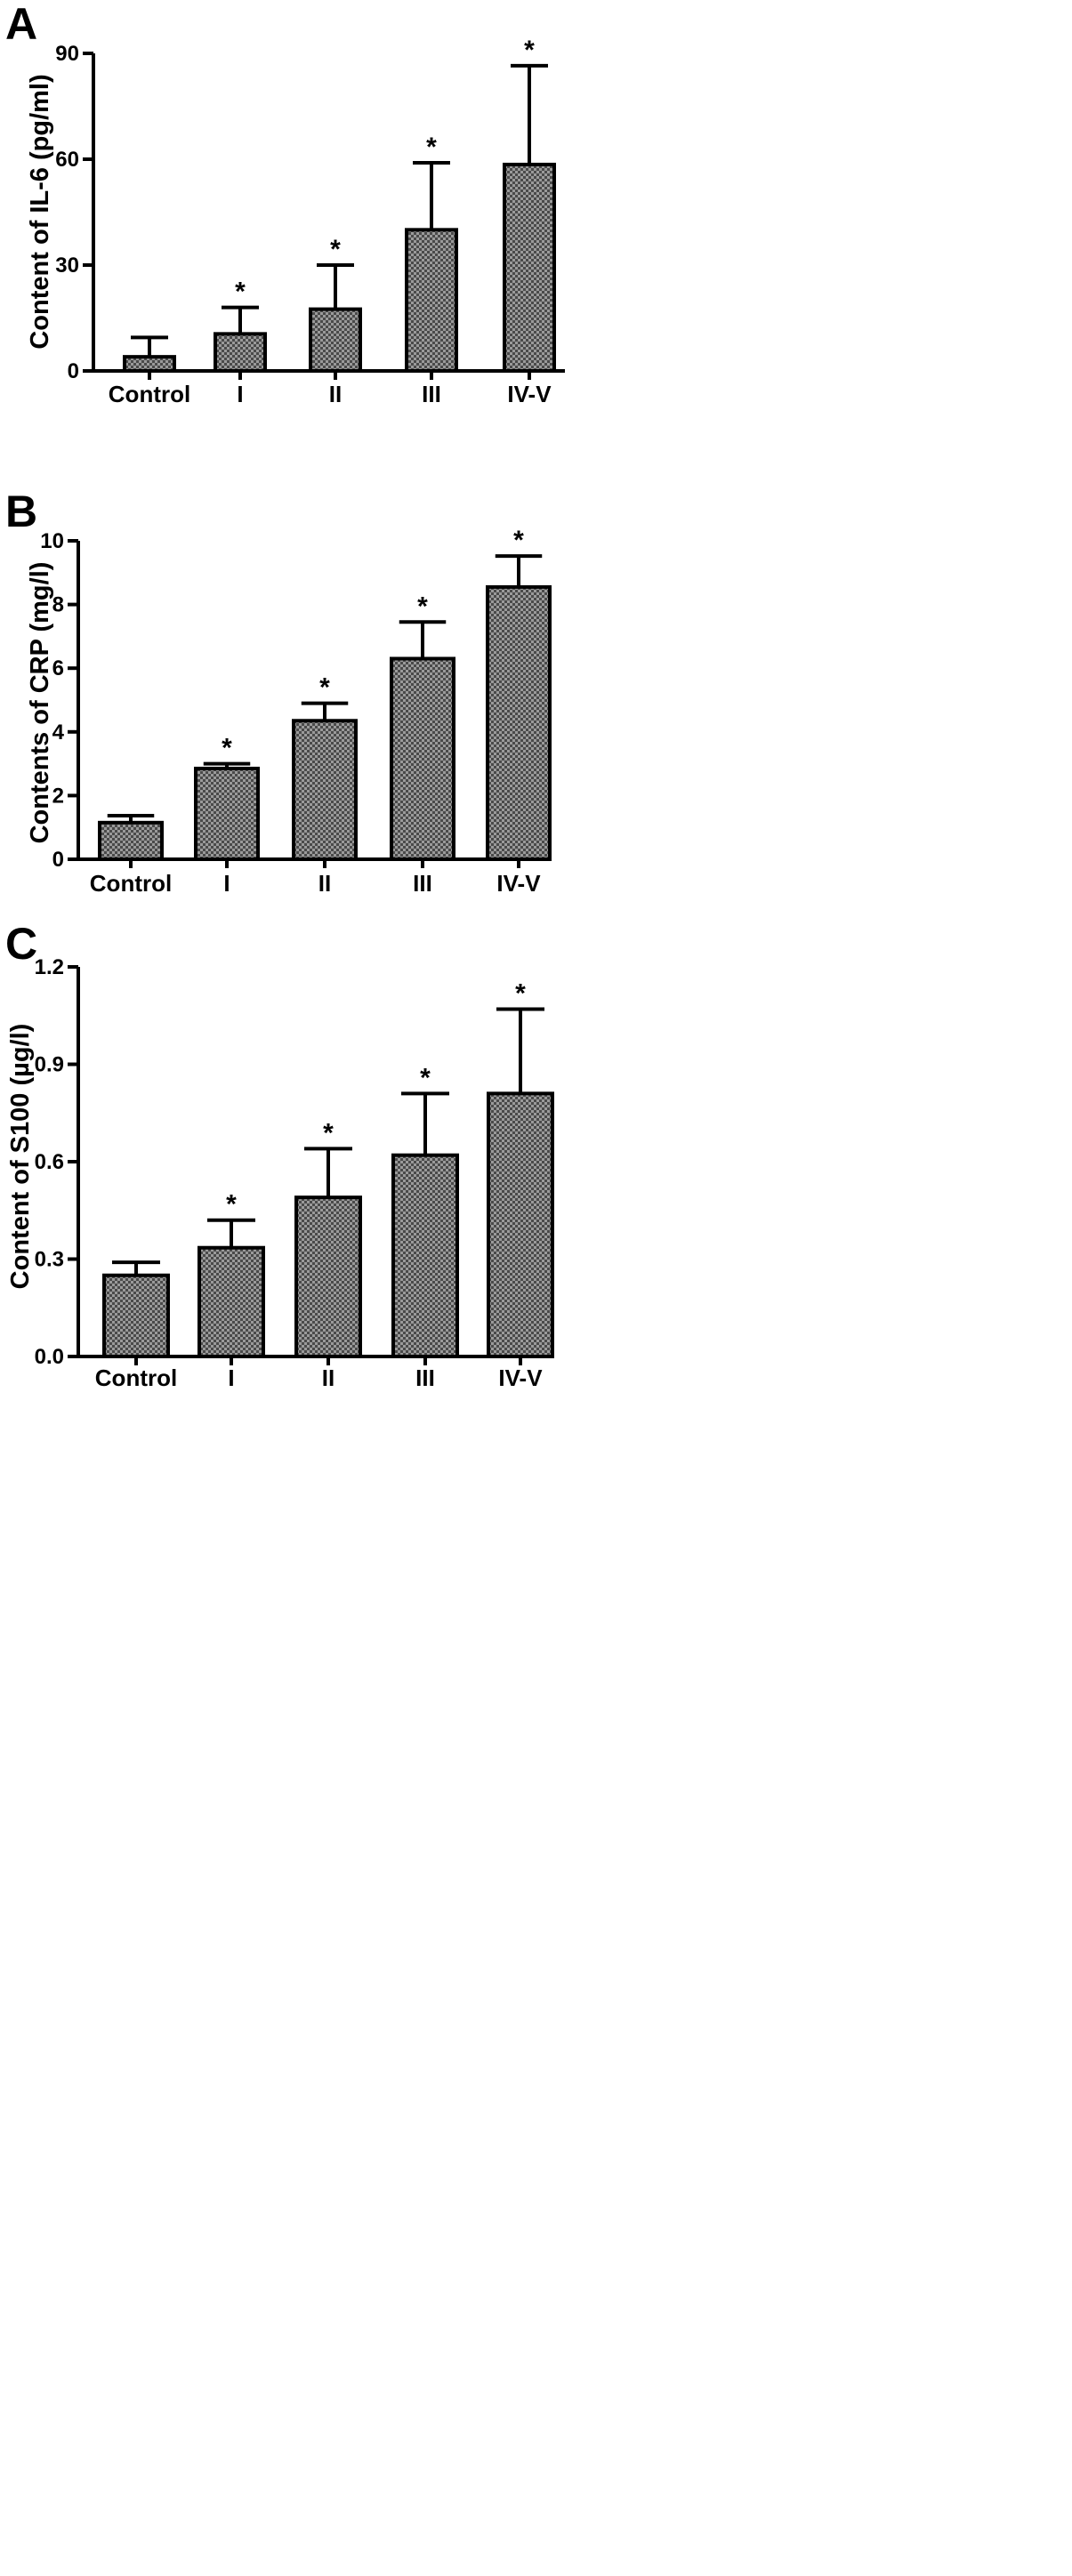  What do you see at coordinates (335, 394) in the screenshot?
I see `chart-a-category-label-2: II` at bounding box center [335, 394].